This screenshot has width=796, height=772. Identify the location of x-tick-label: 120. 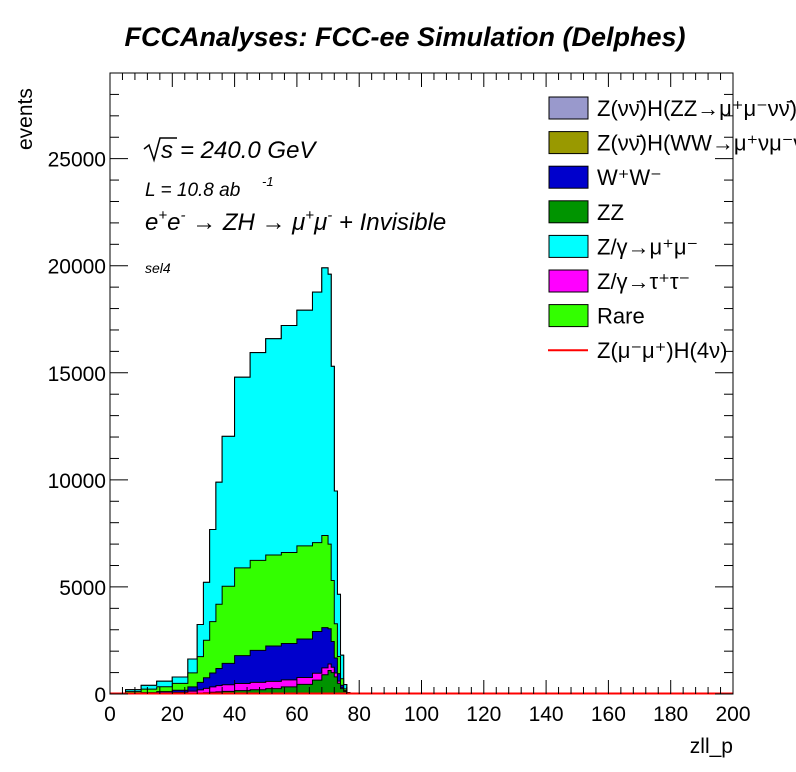
(483, 714).